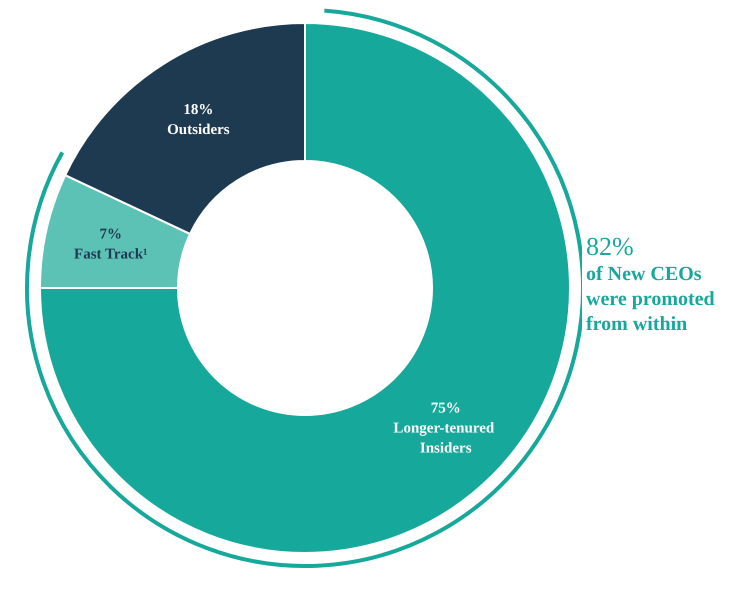 The width and height of the screenshot is (739, 595). Describe the element at coordinates (111, 254) in the screenshot. I see `slice-label: Fast Track¹` at that location.